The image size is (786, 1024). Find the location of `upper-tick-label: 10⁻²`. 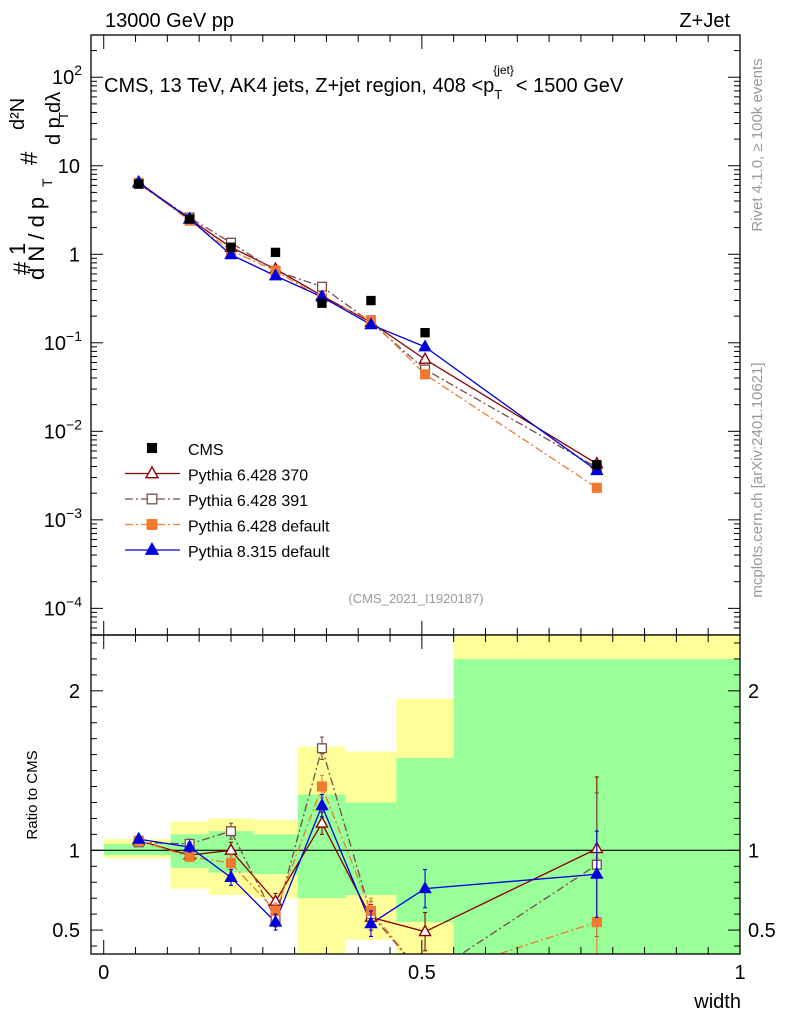

upper-tick-label: 10⁻² is located at coordinates (63, 429).